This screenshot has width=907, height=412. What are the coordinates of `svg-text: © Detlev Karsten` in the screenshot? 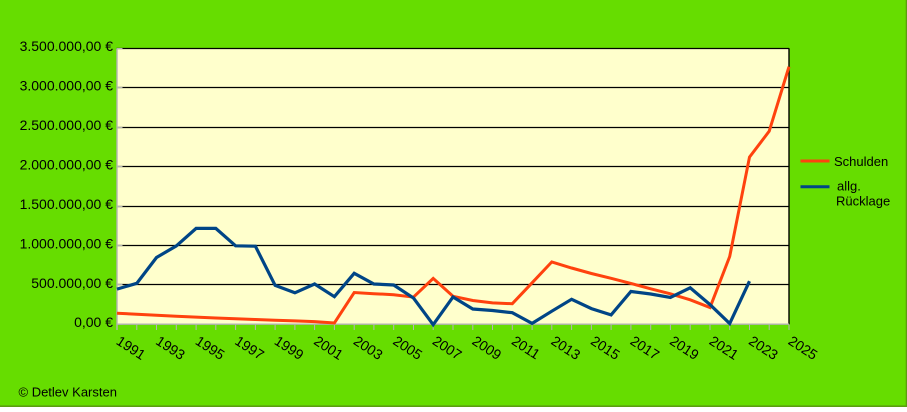 It's located at (68, 391).